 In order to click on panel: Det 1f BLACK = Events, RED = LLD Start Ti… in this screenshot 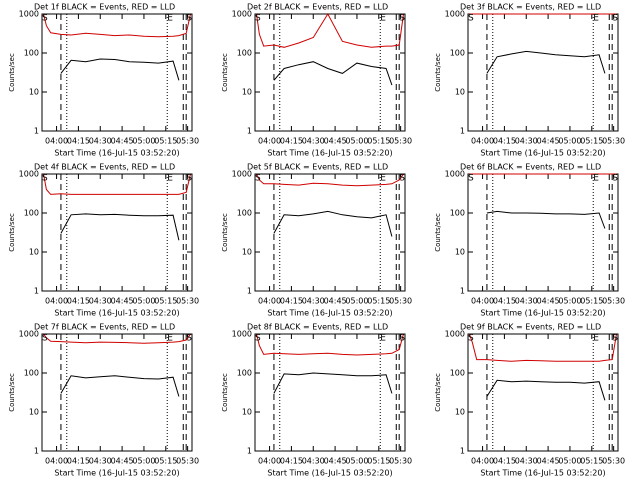, I will do `click(103, 80)`.